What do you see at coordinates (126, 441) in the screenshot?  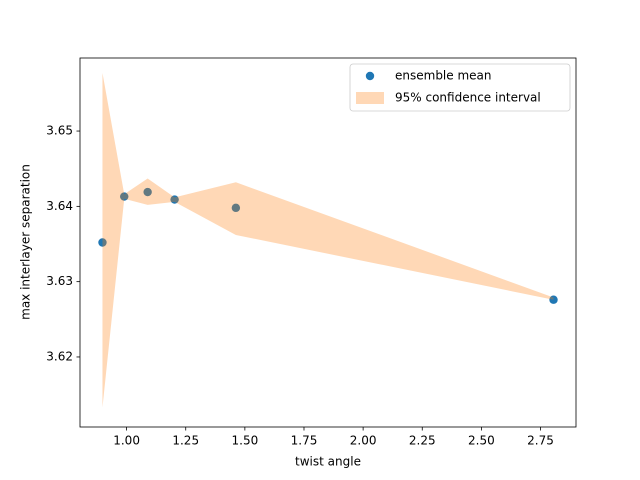 I see `x-tick-label: 1.00` at bounding box center [126, 441].